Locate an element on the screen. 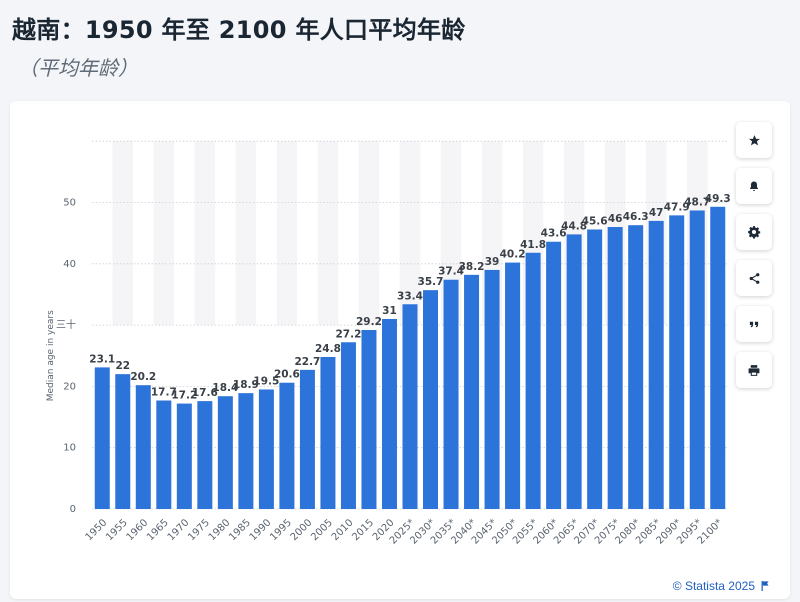 This screenshot has width=800, height=602. share-button is located at coordinates (754, 278).